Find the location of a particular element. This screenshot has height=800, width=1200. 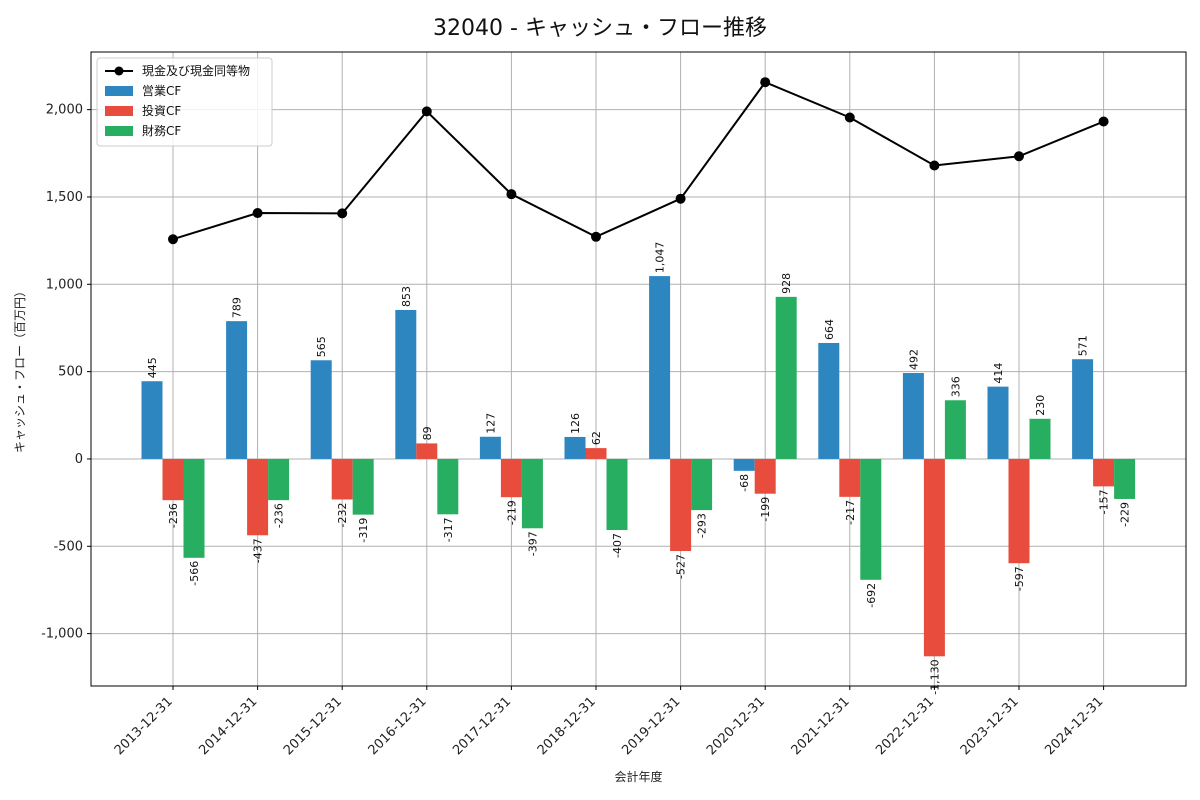

bar-value-label: -232 is located at coordinates (342, 514).